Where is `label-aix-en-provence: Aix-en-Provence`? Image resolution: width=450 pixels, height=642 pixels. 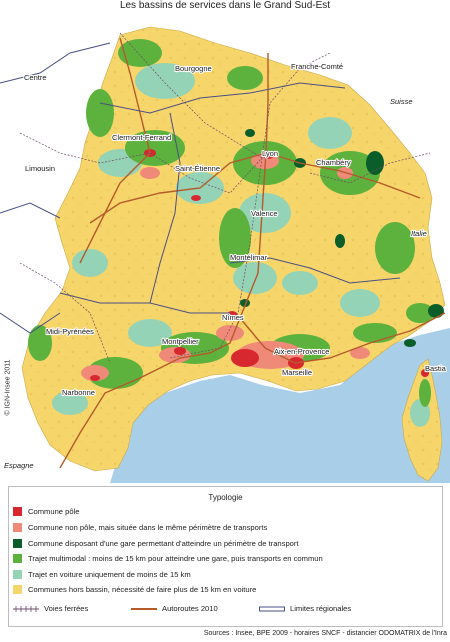 label-aix-en-provence: Aix-en-Provence is located at coordinates (301, 351).